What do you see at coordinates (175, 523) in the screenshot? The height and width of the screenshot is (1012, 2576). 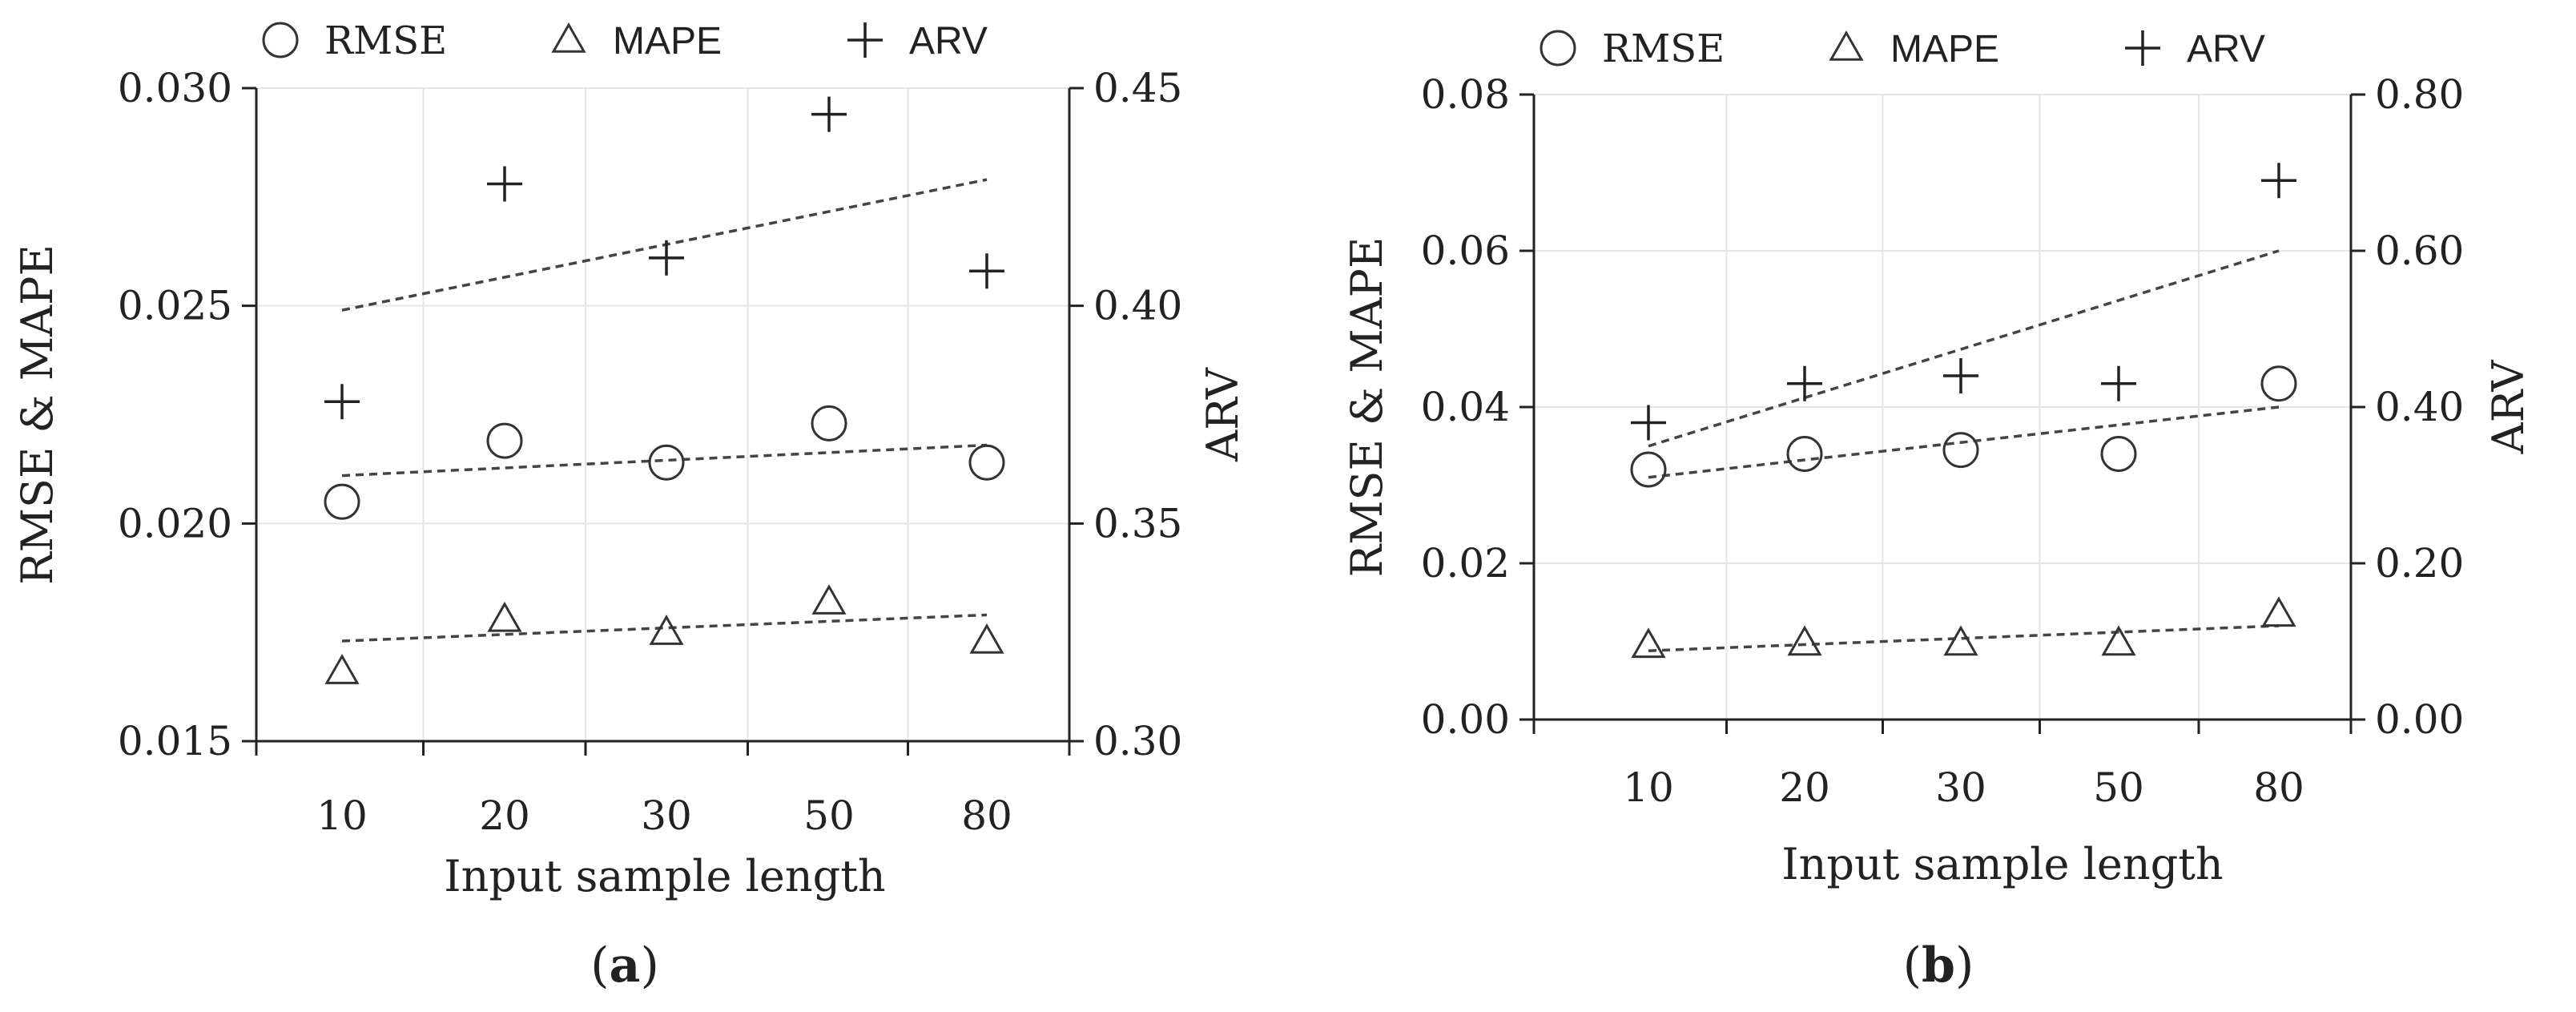 I see `left-y-tick-label: 0.020` at bounding box center [175, 523].